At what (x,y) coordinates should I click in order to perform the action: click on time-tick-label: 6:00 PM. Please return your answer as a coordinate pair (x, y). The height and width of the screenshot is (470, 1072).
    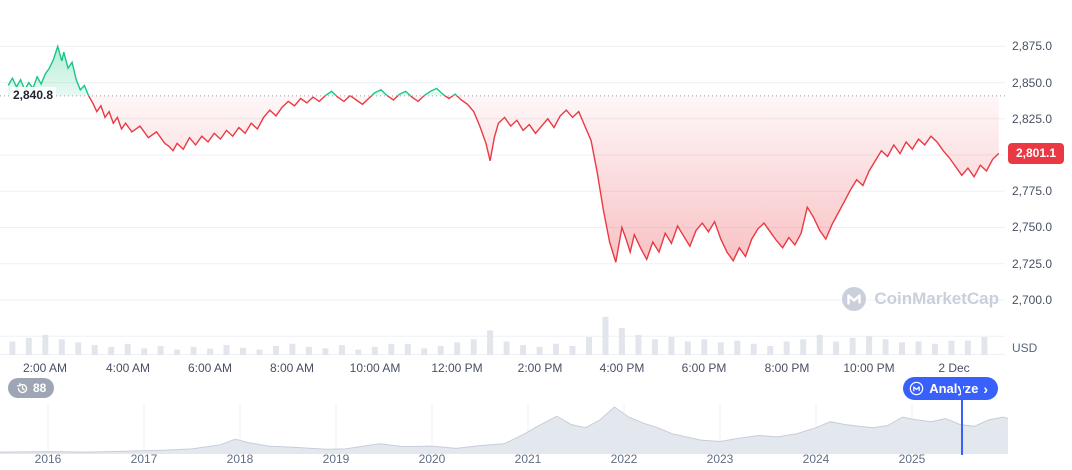
    Looking at the image, I should click on (704, 368).